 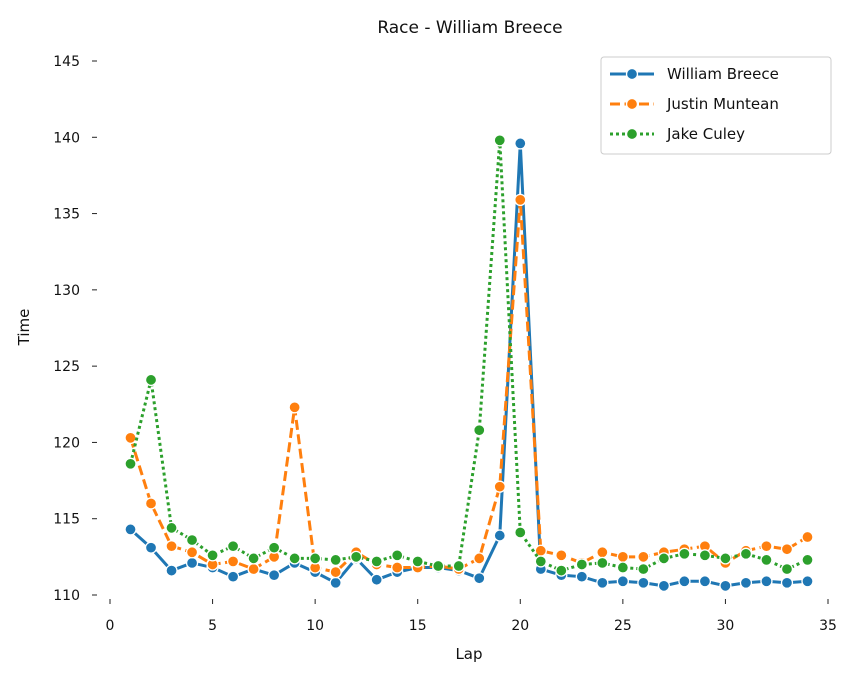 I want to click on legend: William Breece Justin Muntean Jake Culey, so click(x=716, y=105).